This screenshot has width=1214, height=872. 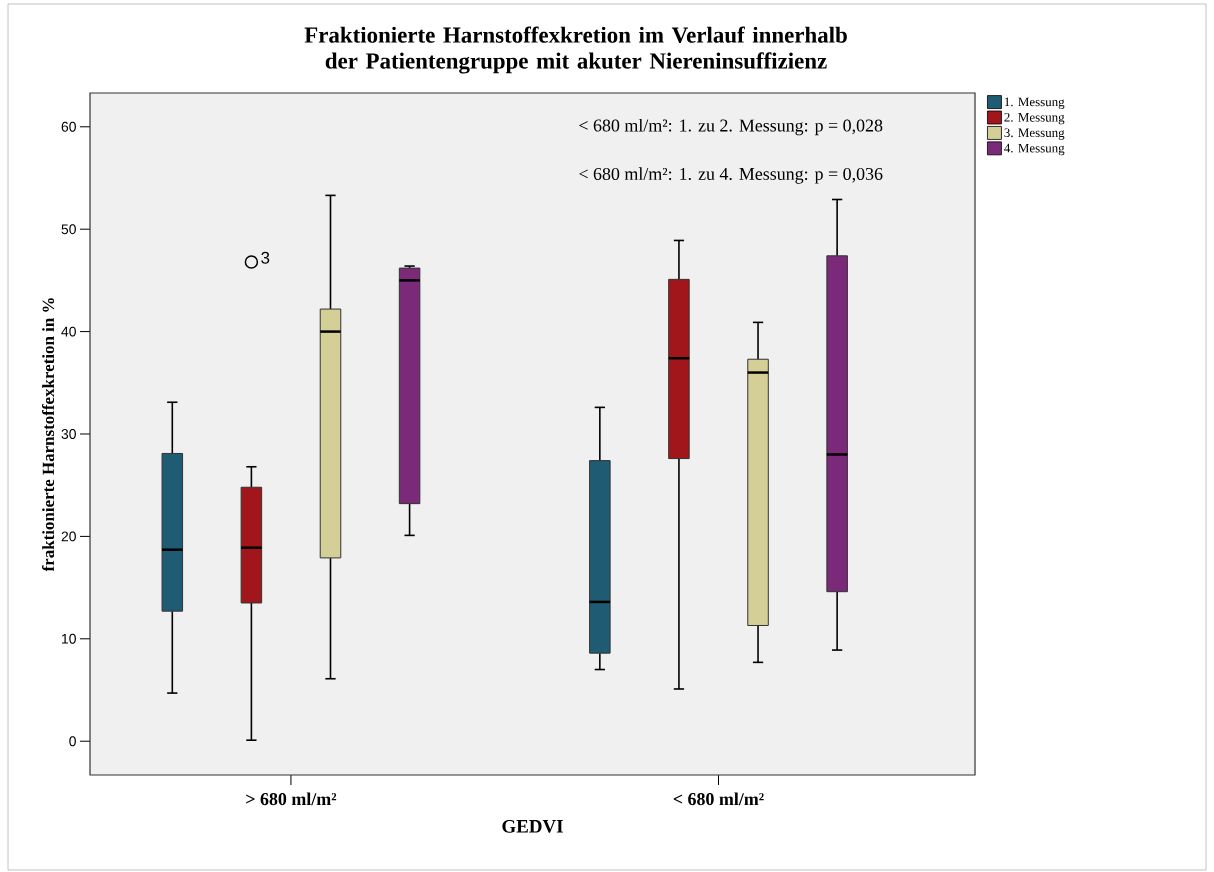 I want to click on y-tick-label: 10, so click(x=69, y=638).